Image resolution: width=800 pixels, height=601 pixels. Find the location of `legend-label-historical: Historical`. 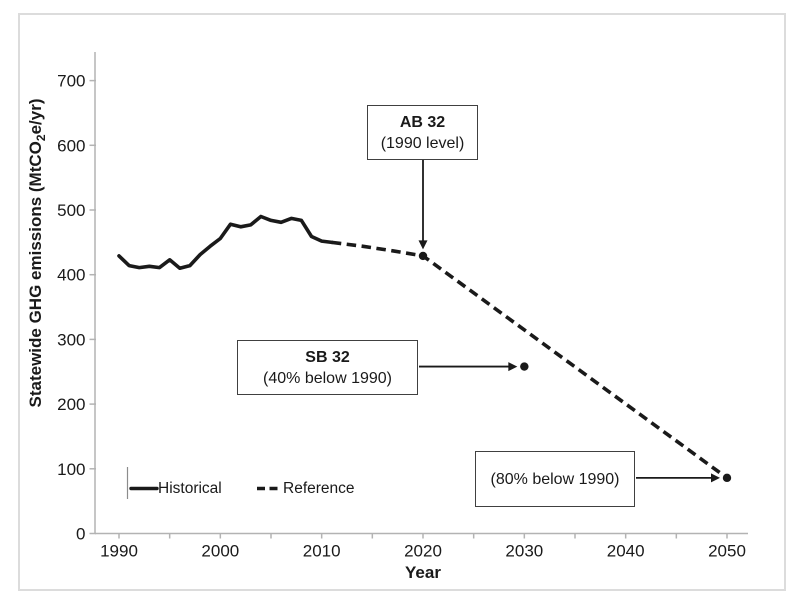

legend-label-historical: Historical is located at coordinates (190, 488).